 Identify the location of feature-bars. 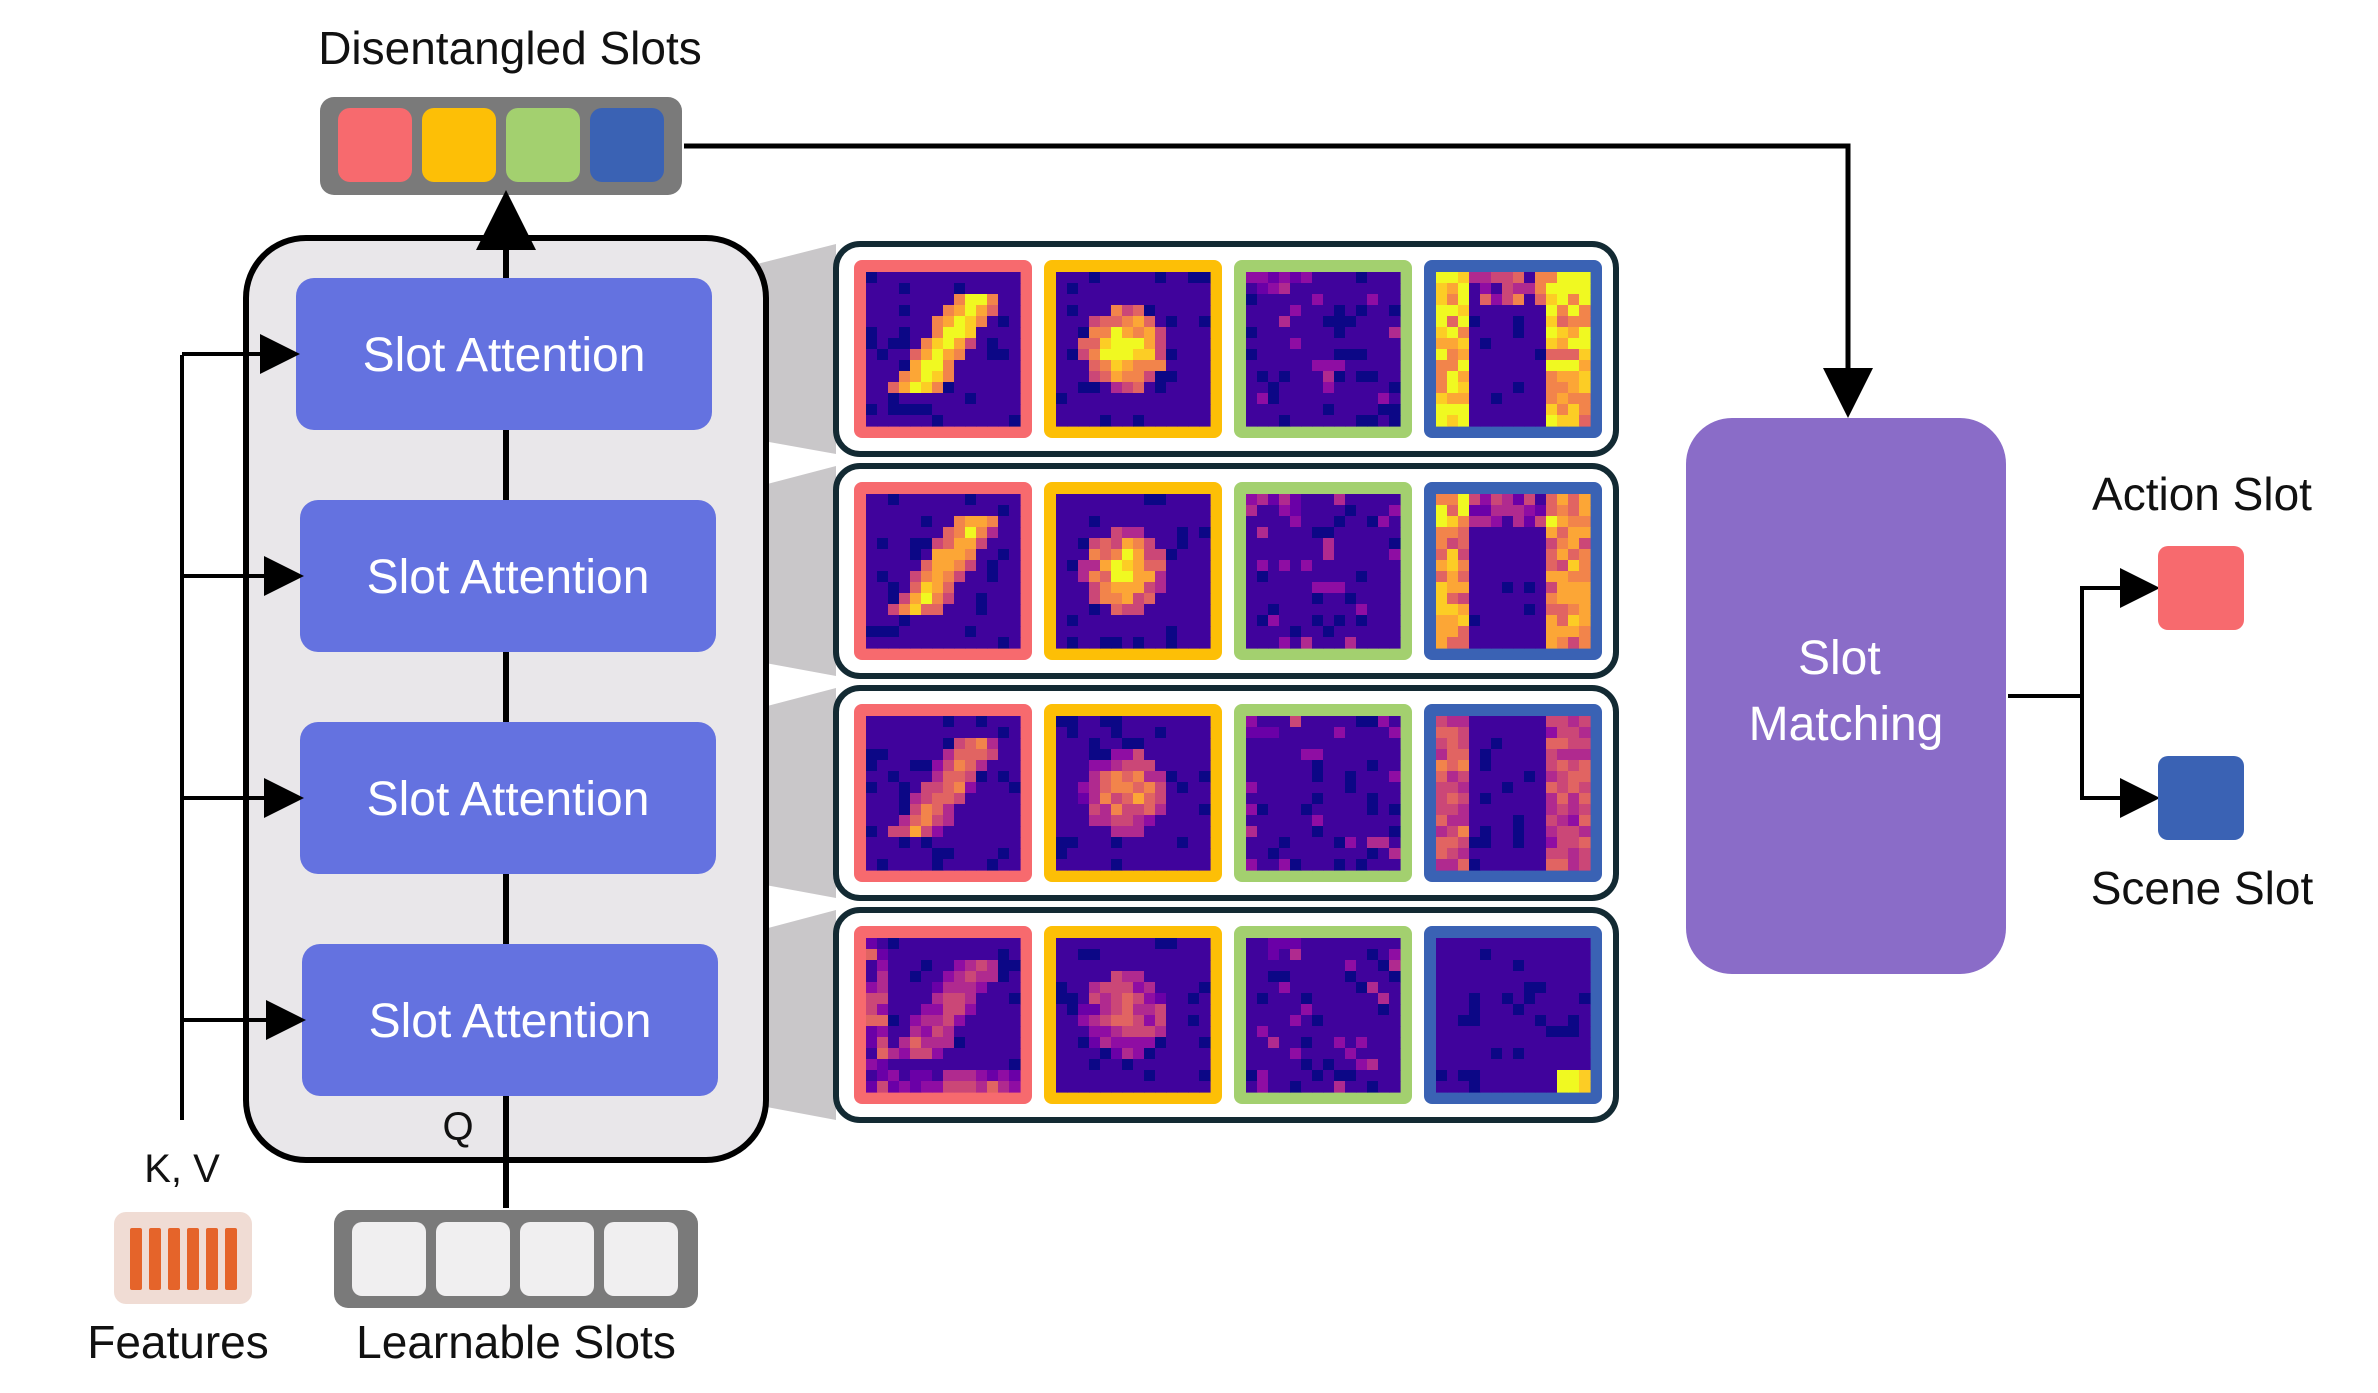
(183, 1259).